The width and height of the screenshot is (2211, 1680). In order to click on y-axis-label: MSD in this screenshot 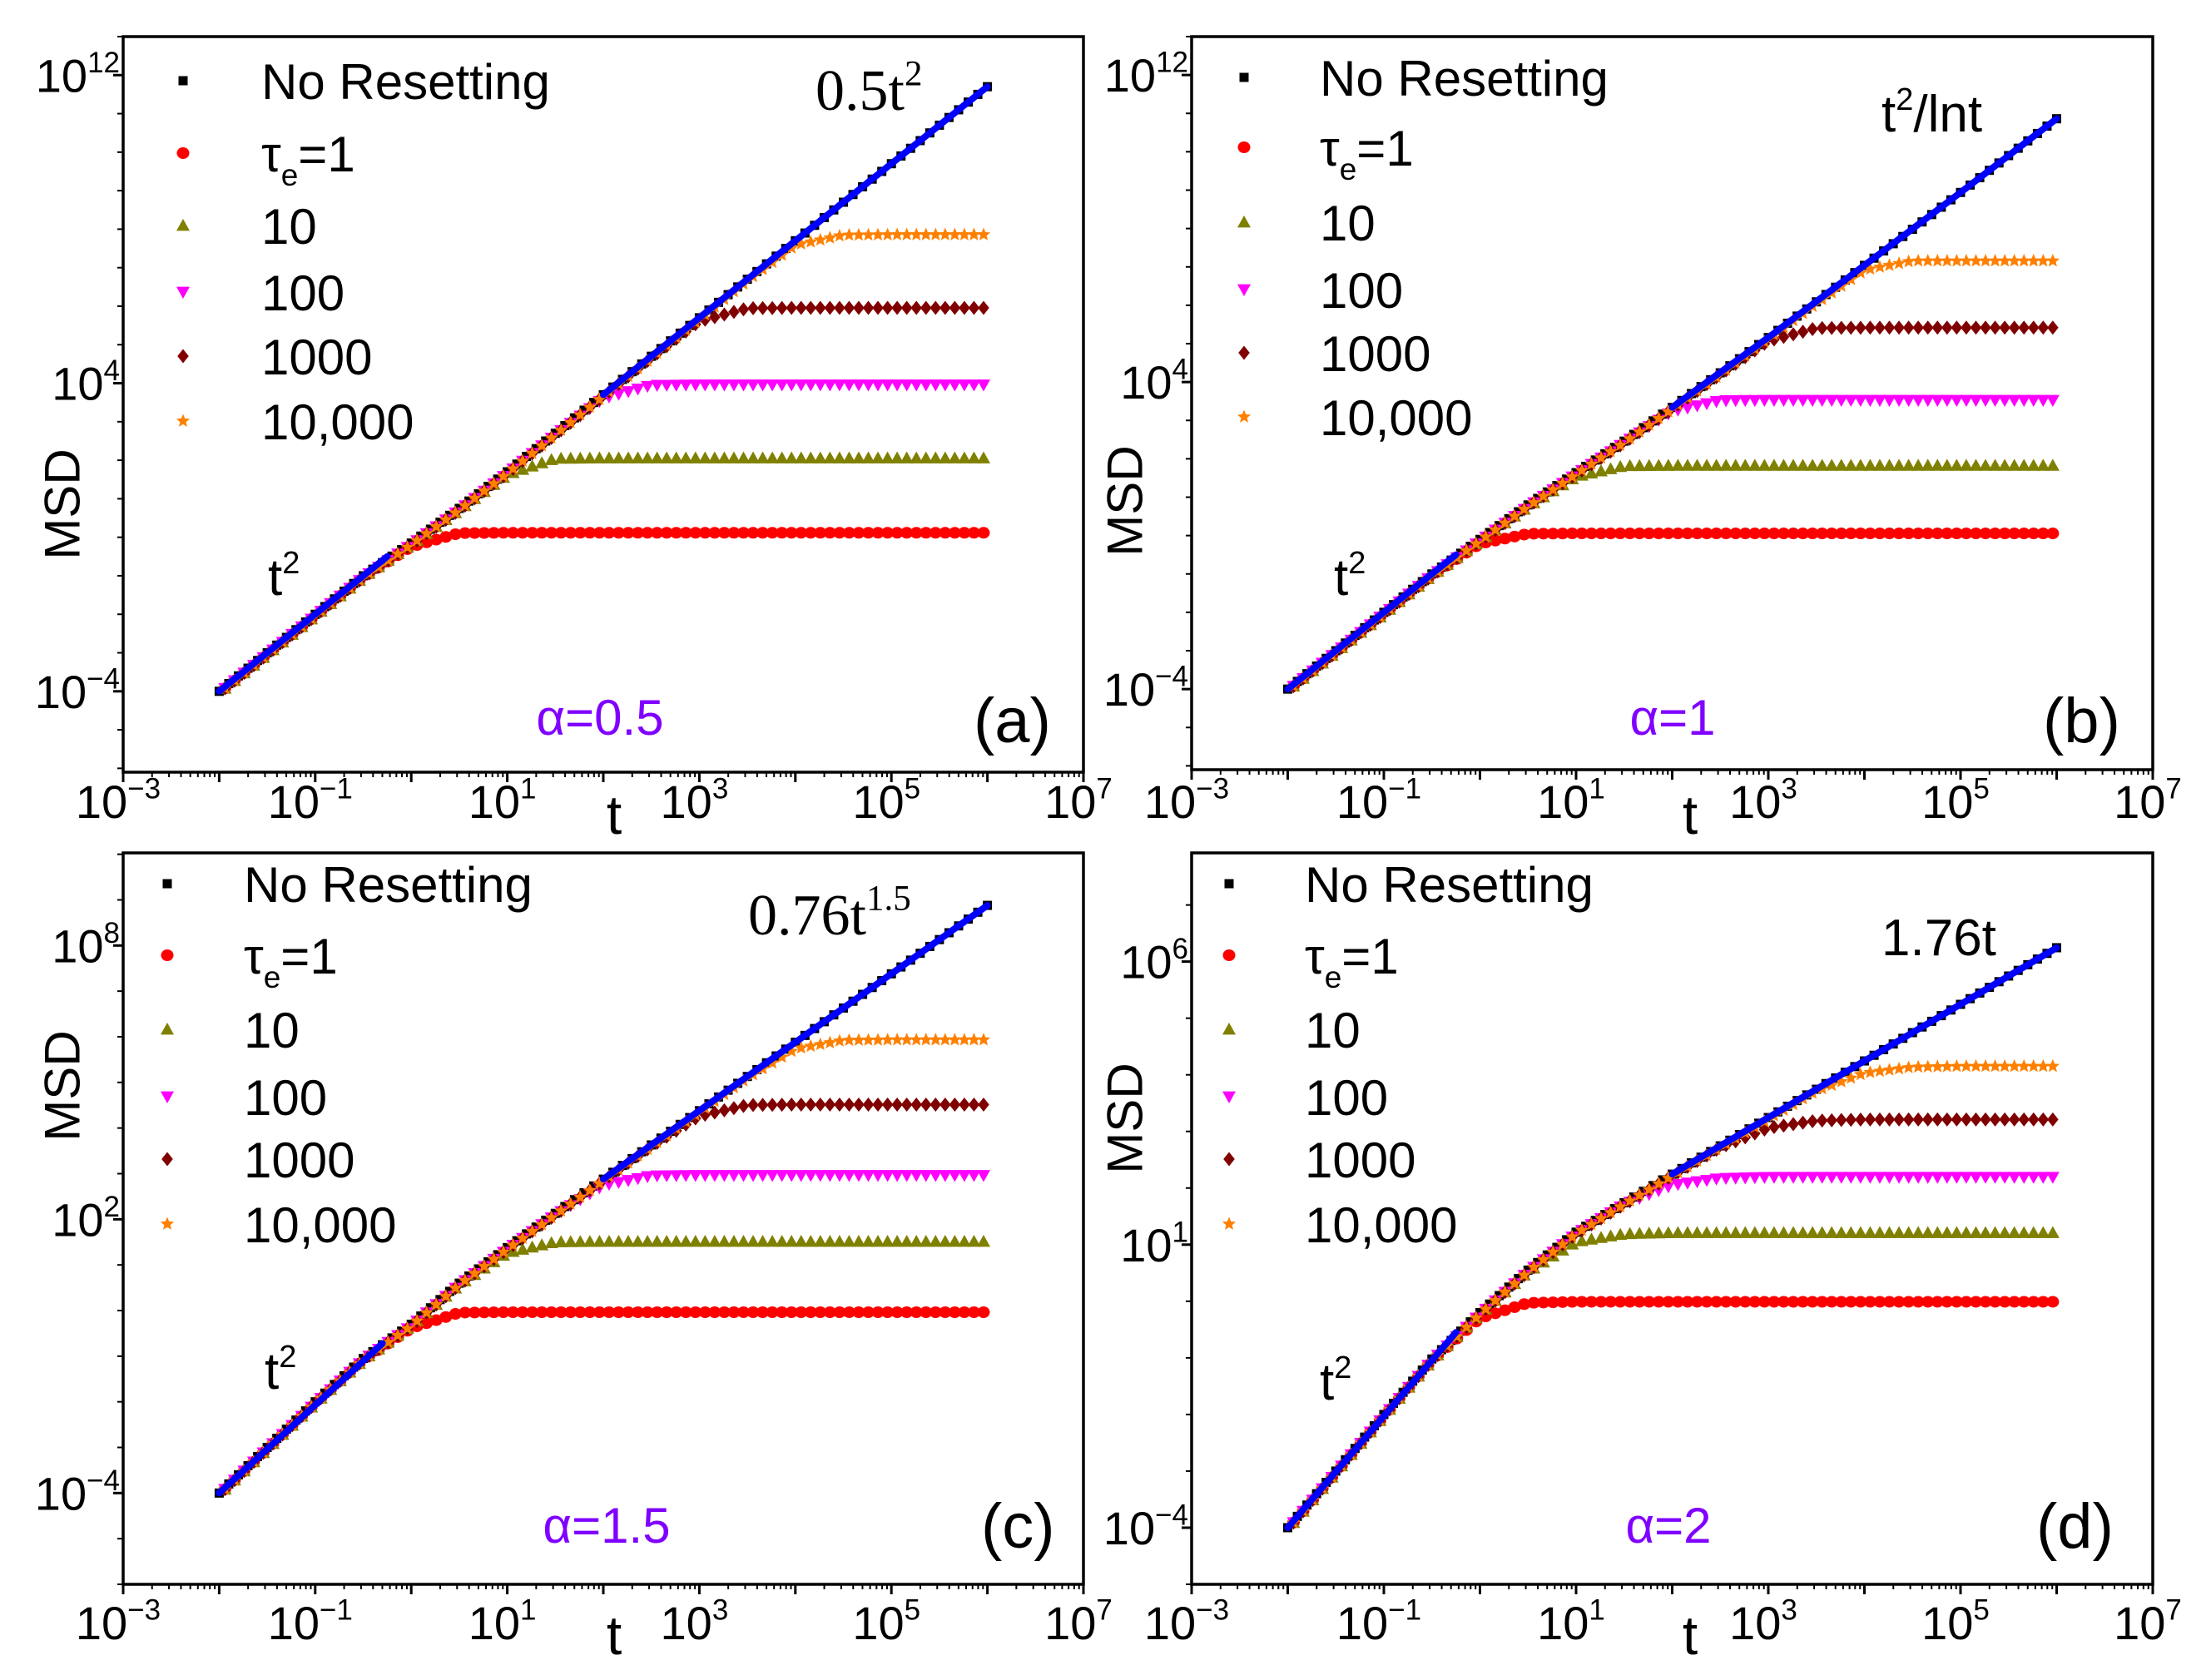, I will do `click(63, 503)`.